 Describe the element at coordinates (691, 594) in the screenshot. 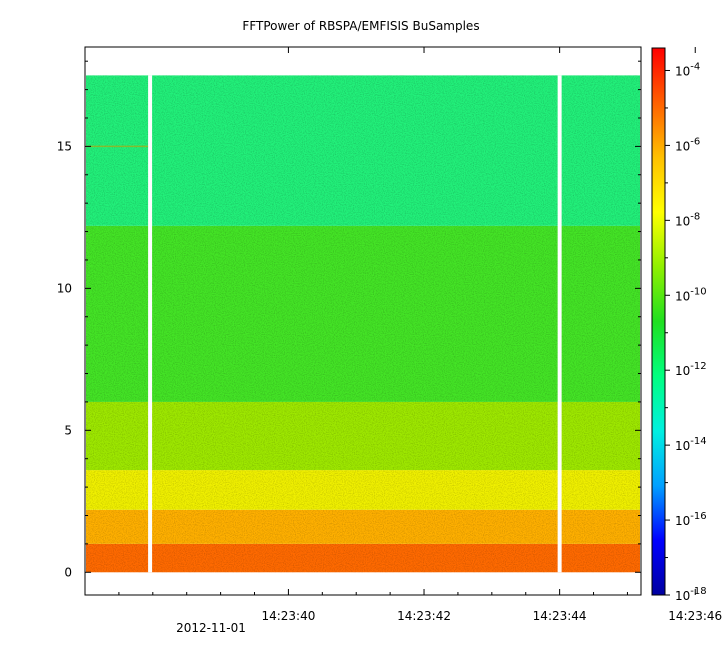

I see `colorbar-tick-label: 10⁻¹⁸` at that location.